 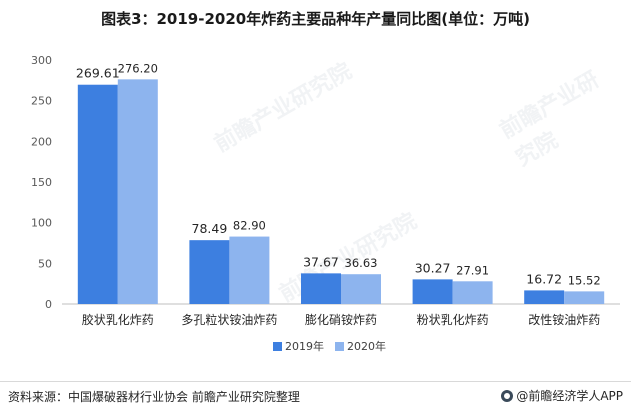 What do you see at coordinates (249, 226) in the screenshot?
I see `data-label: 82.90` at bounding box center [249, 226].